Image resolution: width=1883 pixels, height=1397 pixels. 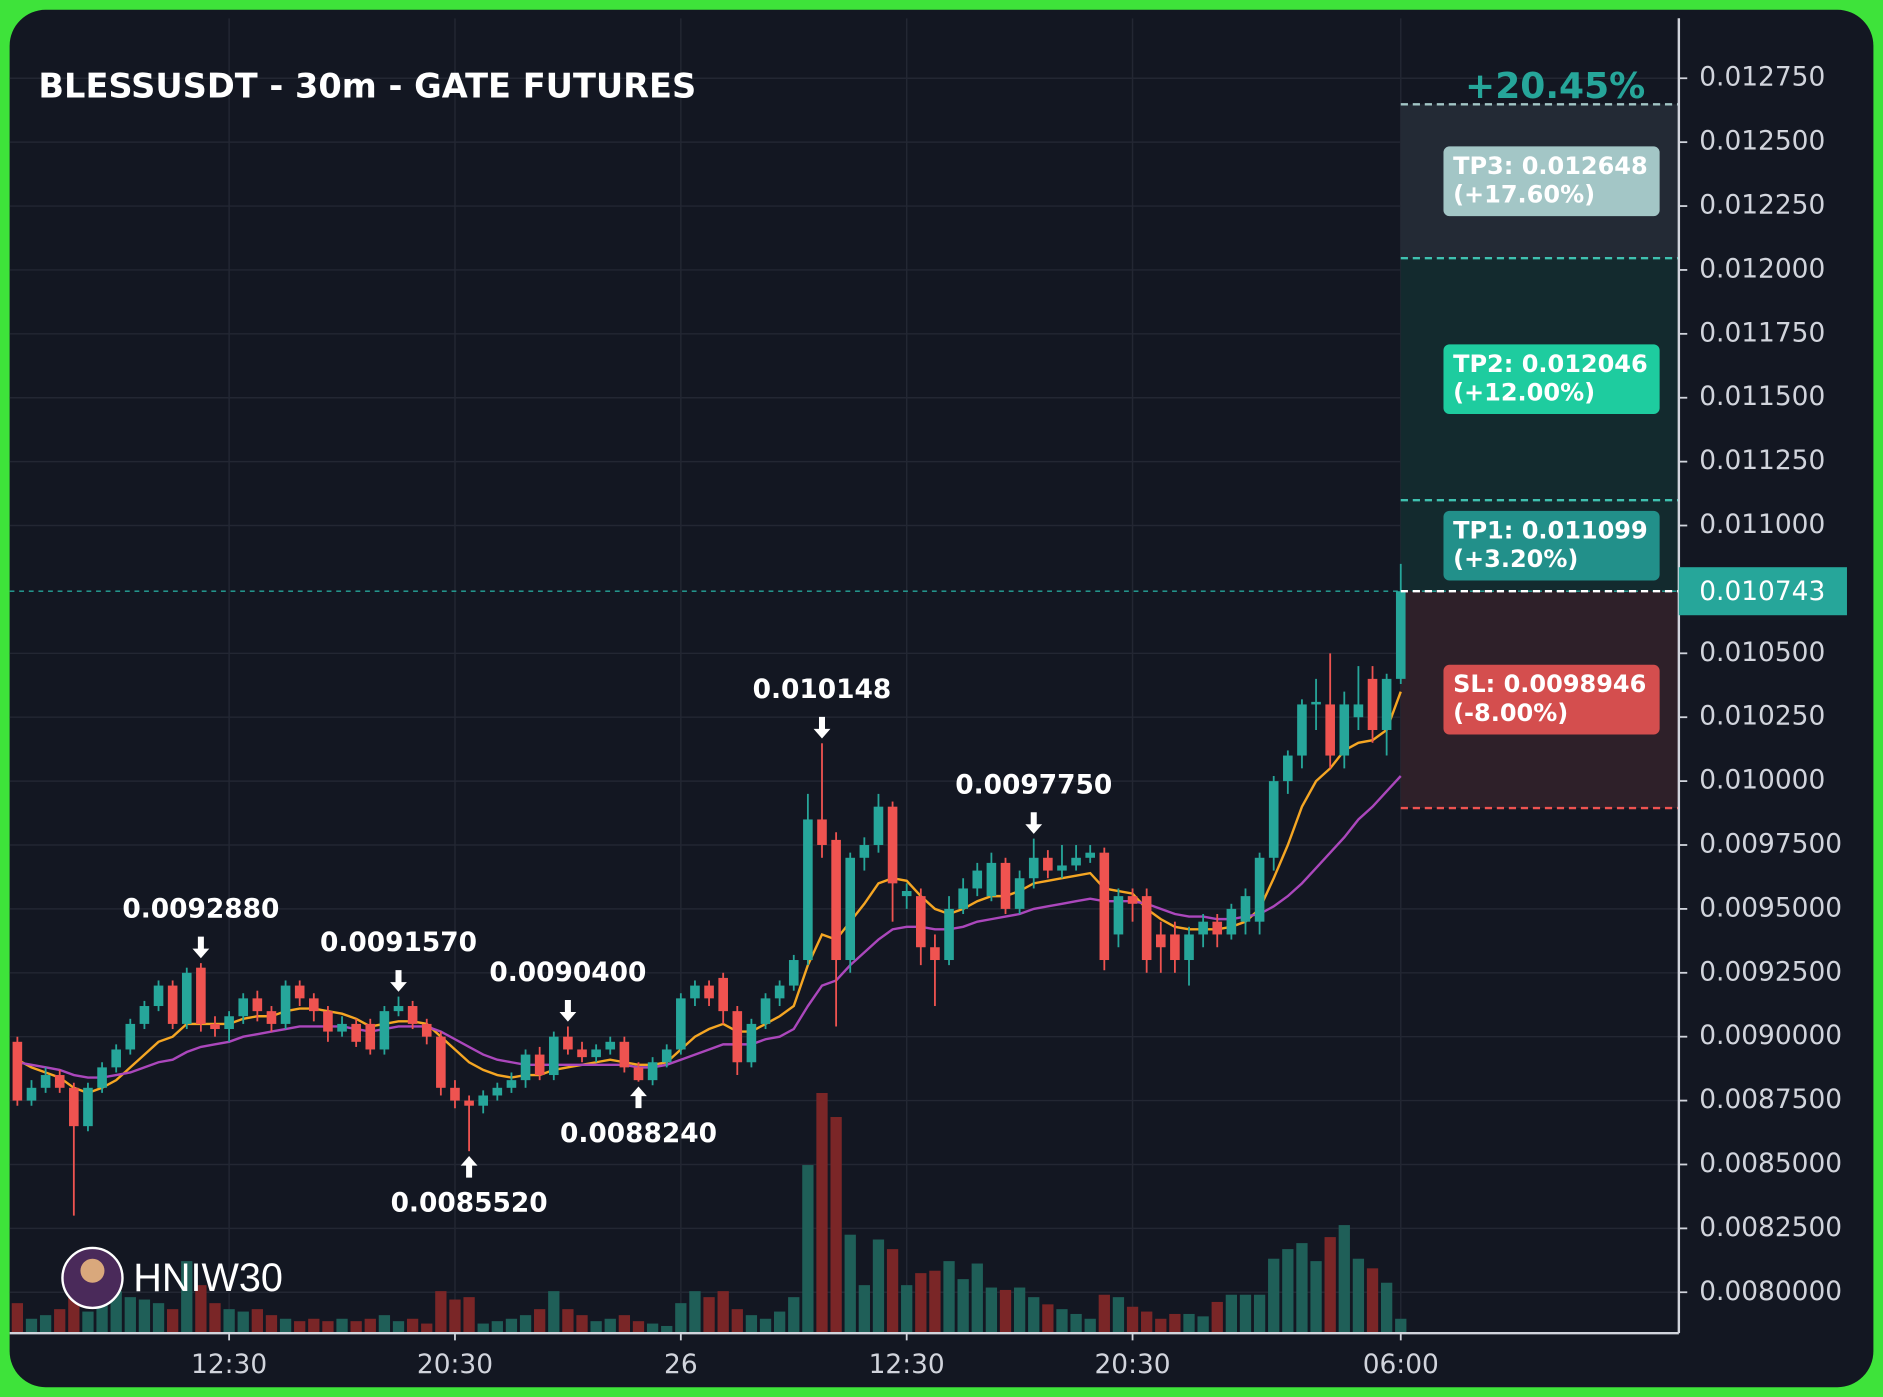 I want to click on y-tick-label: 0.0090000, so click(x=1770, y=1035).